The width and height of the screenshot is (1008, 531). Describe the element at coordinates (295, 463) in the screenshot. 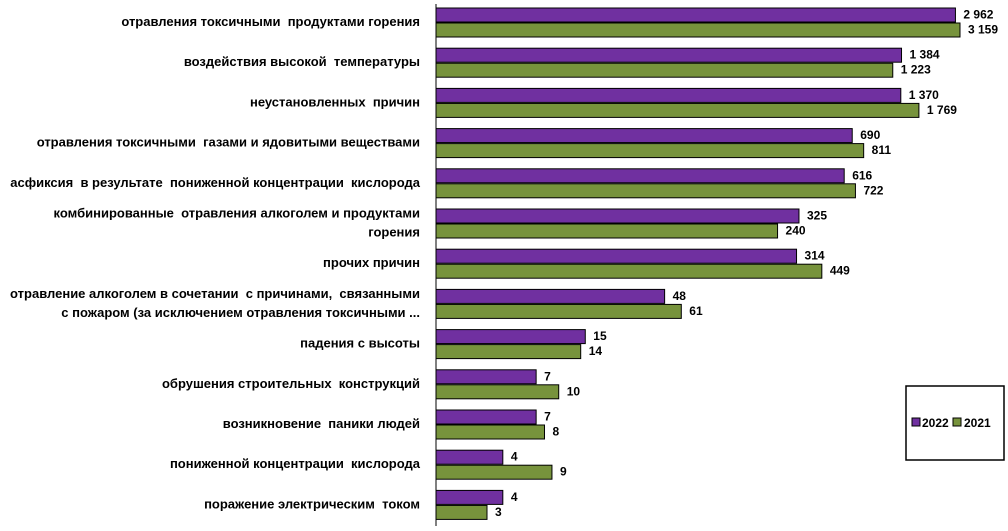

I see `category-label-11: пониженной концентрации кислорода` at that location.